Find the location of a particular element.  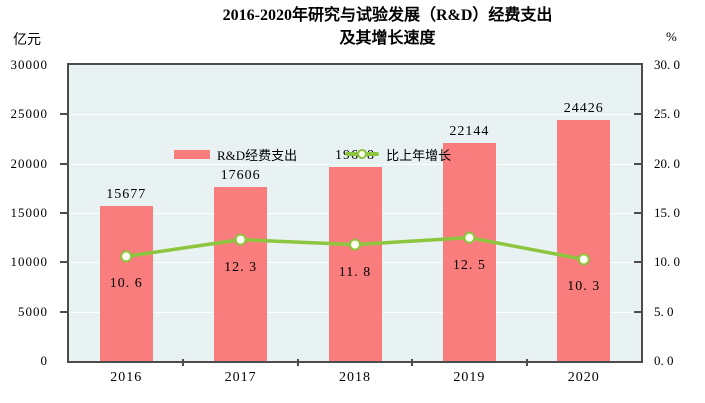

legend: R&D经费支出 比上年增长 is located at coordinates (312, 154).